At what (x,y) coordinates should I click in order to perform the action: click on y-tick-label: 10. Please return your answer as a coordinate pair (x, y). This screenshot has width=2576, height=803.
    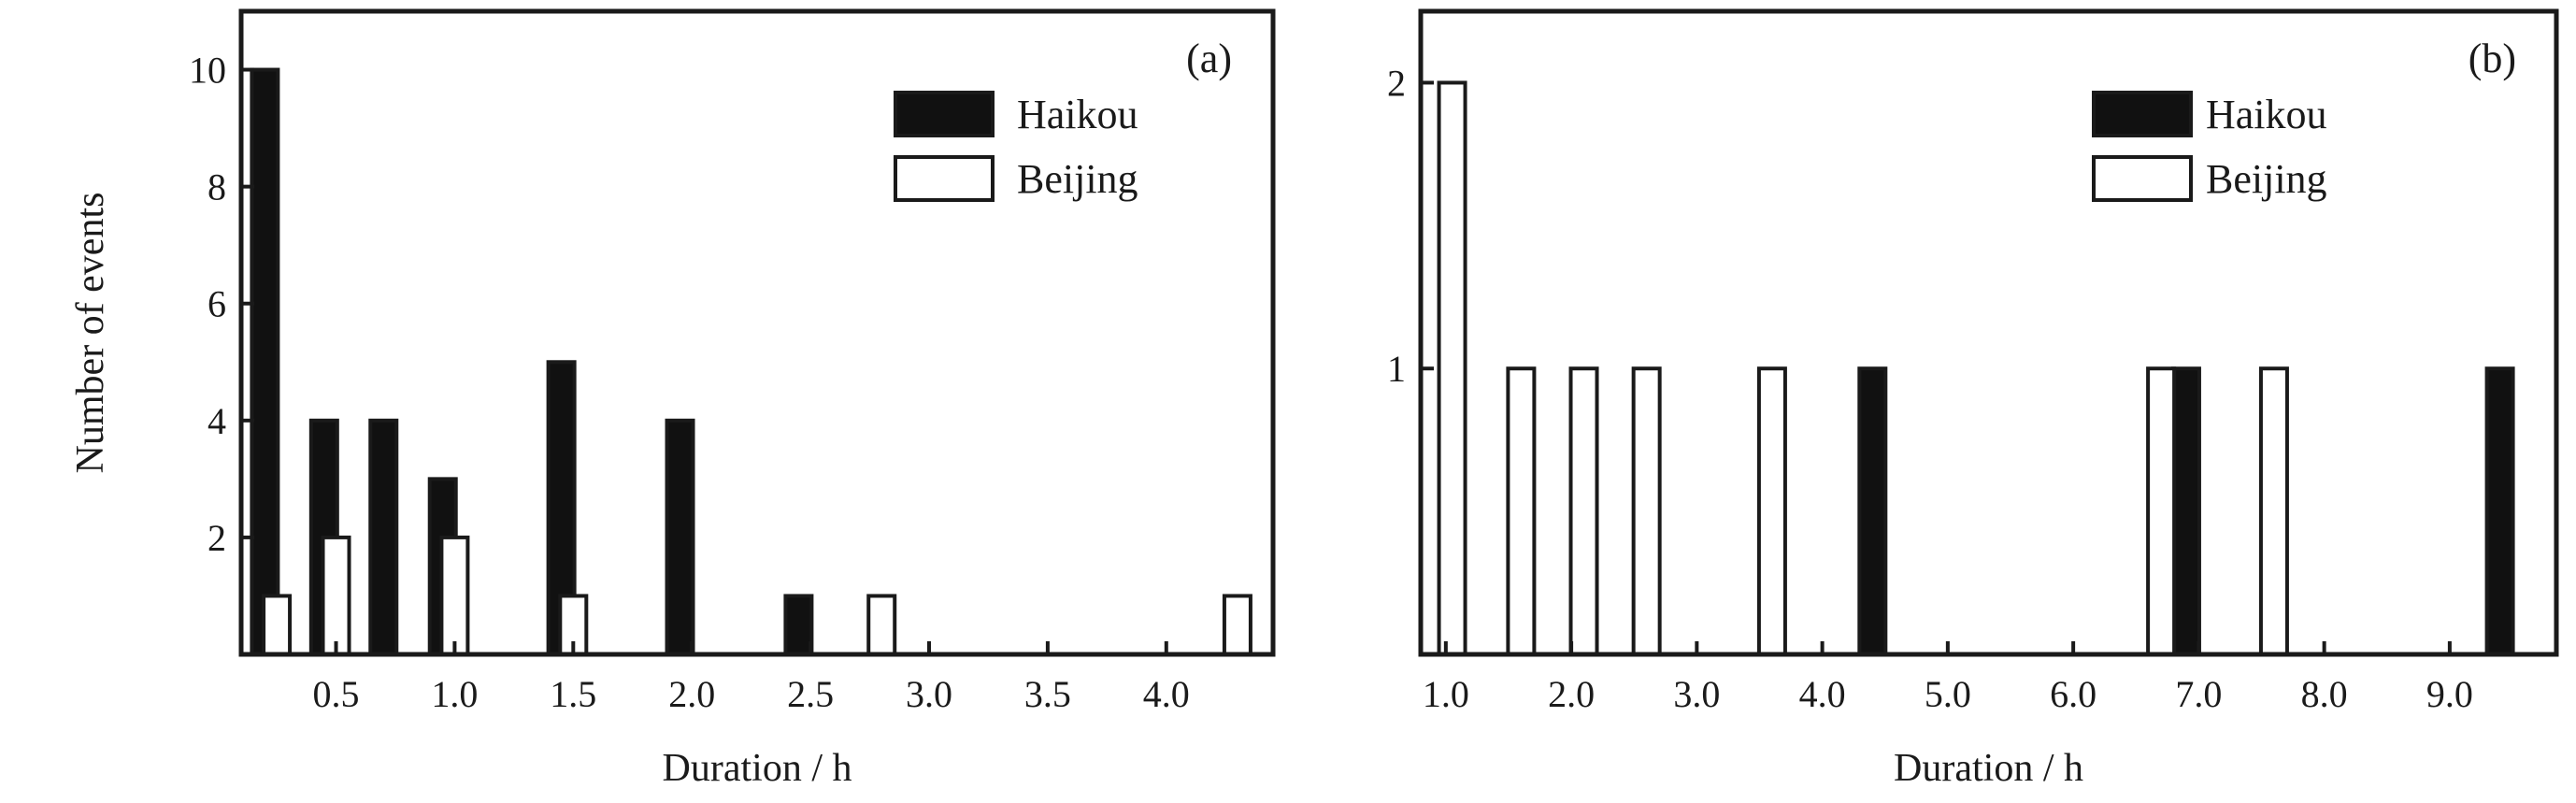
    Looking at the image, I should click on (207, 71).